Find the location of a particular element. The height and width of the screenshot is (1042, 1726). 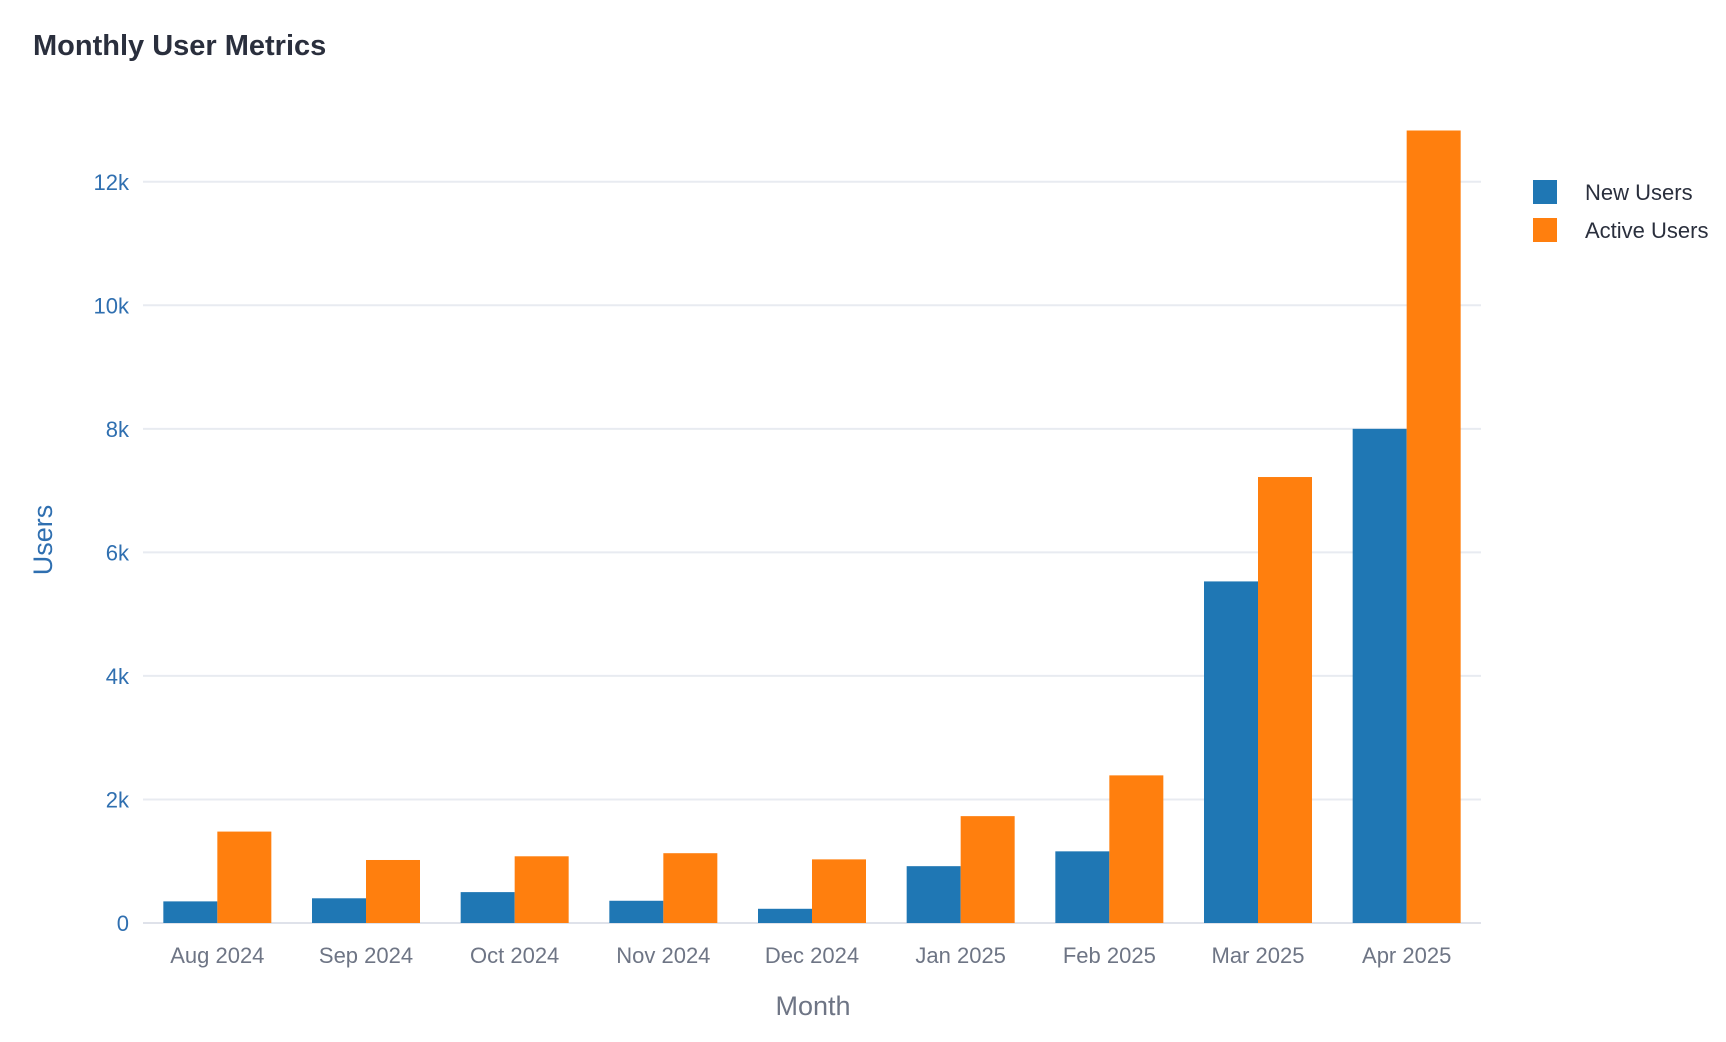

legend-item: New Users is located at coordinates (1613, 192).